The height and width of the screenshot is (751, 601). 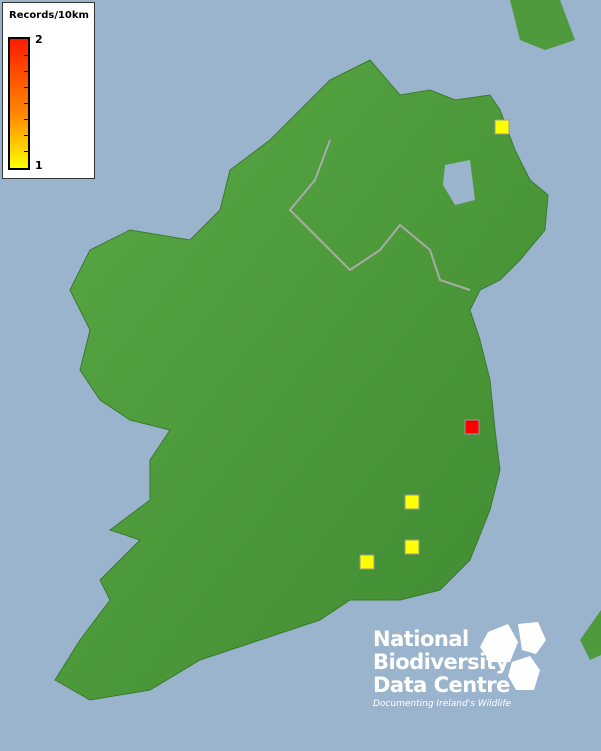 I want to click on logo-tagline: Documenting Ireland's Wildlife, so click(x=442, y=704).